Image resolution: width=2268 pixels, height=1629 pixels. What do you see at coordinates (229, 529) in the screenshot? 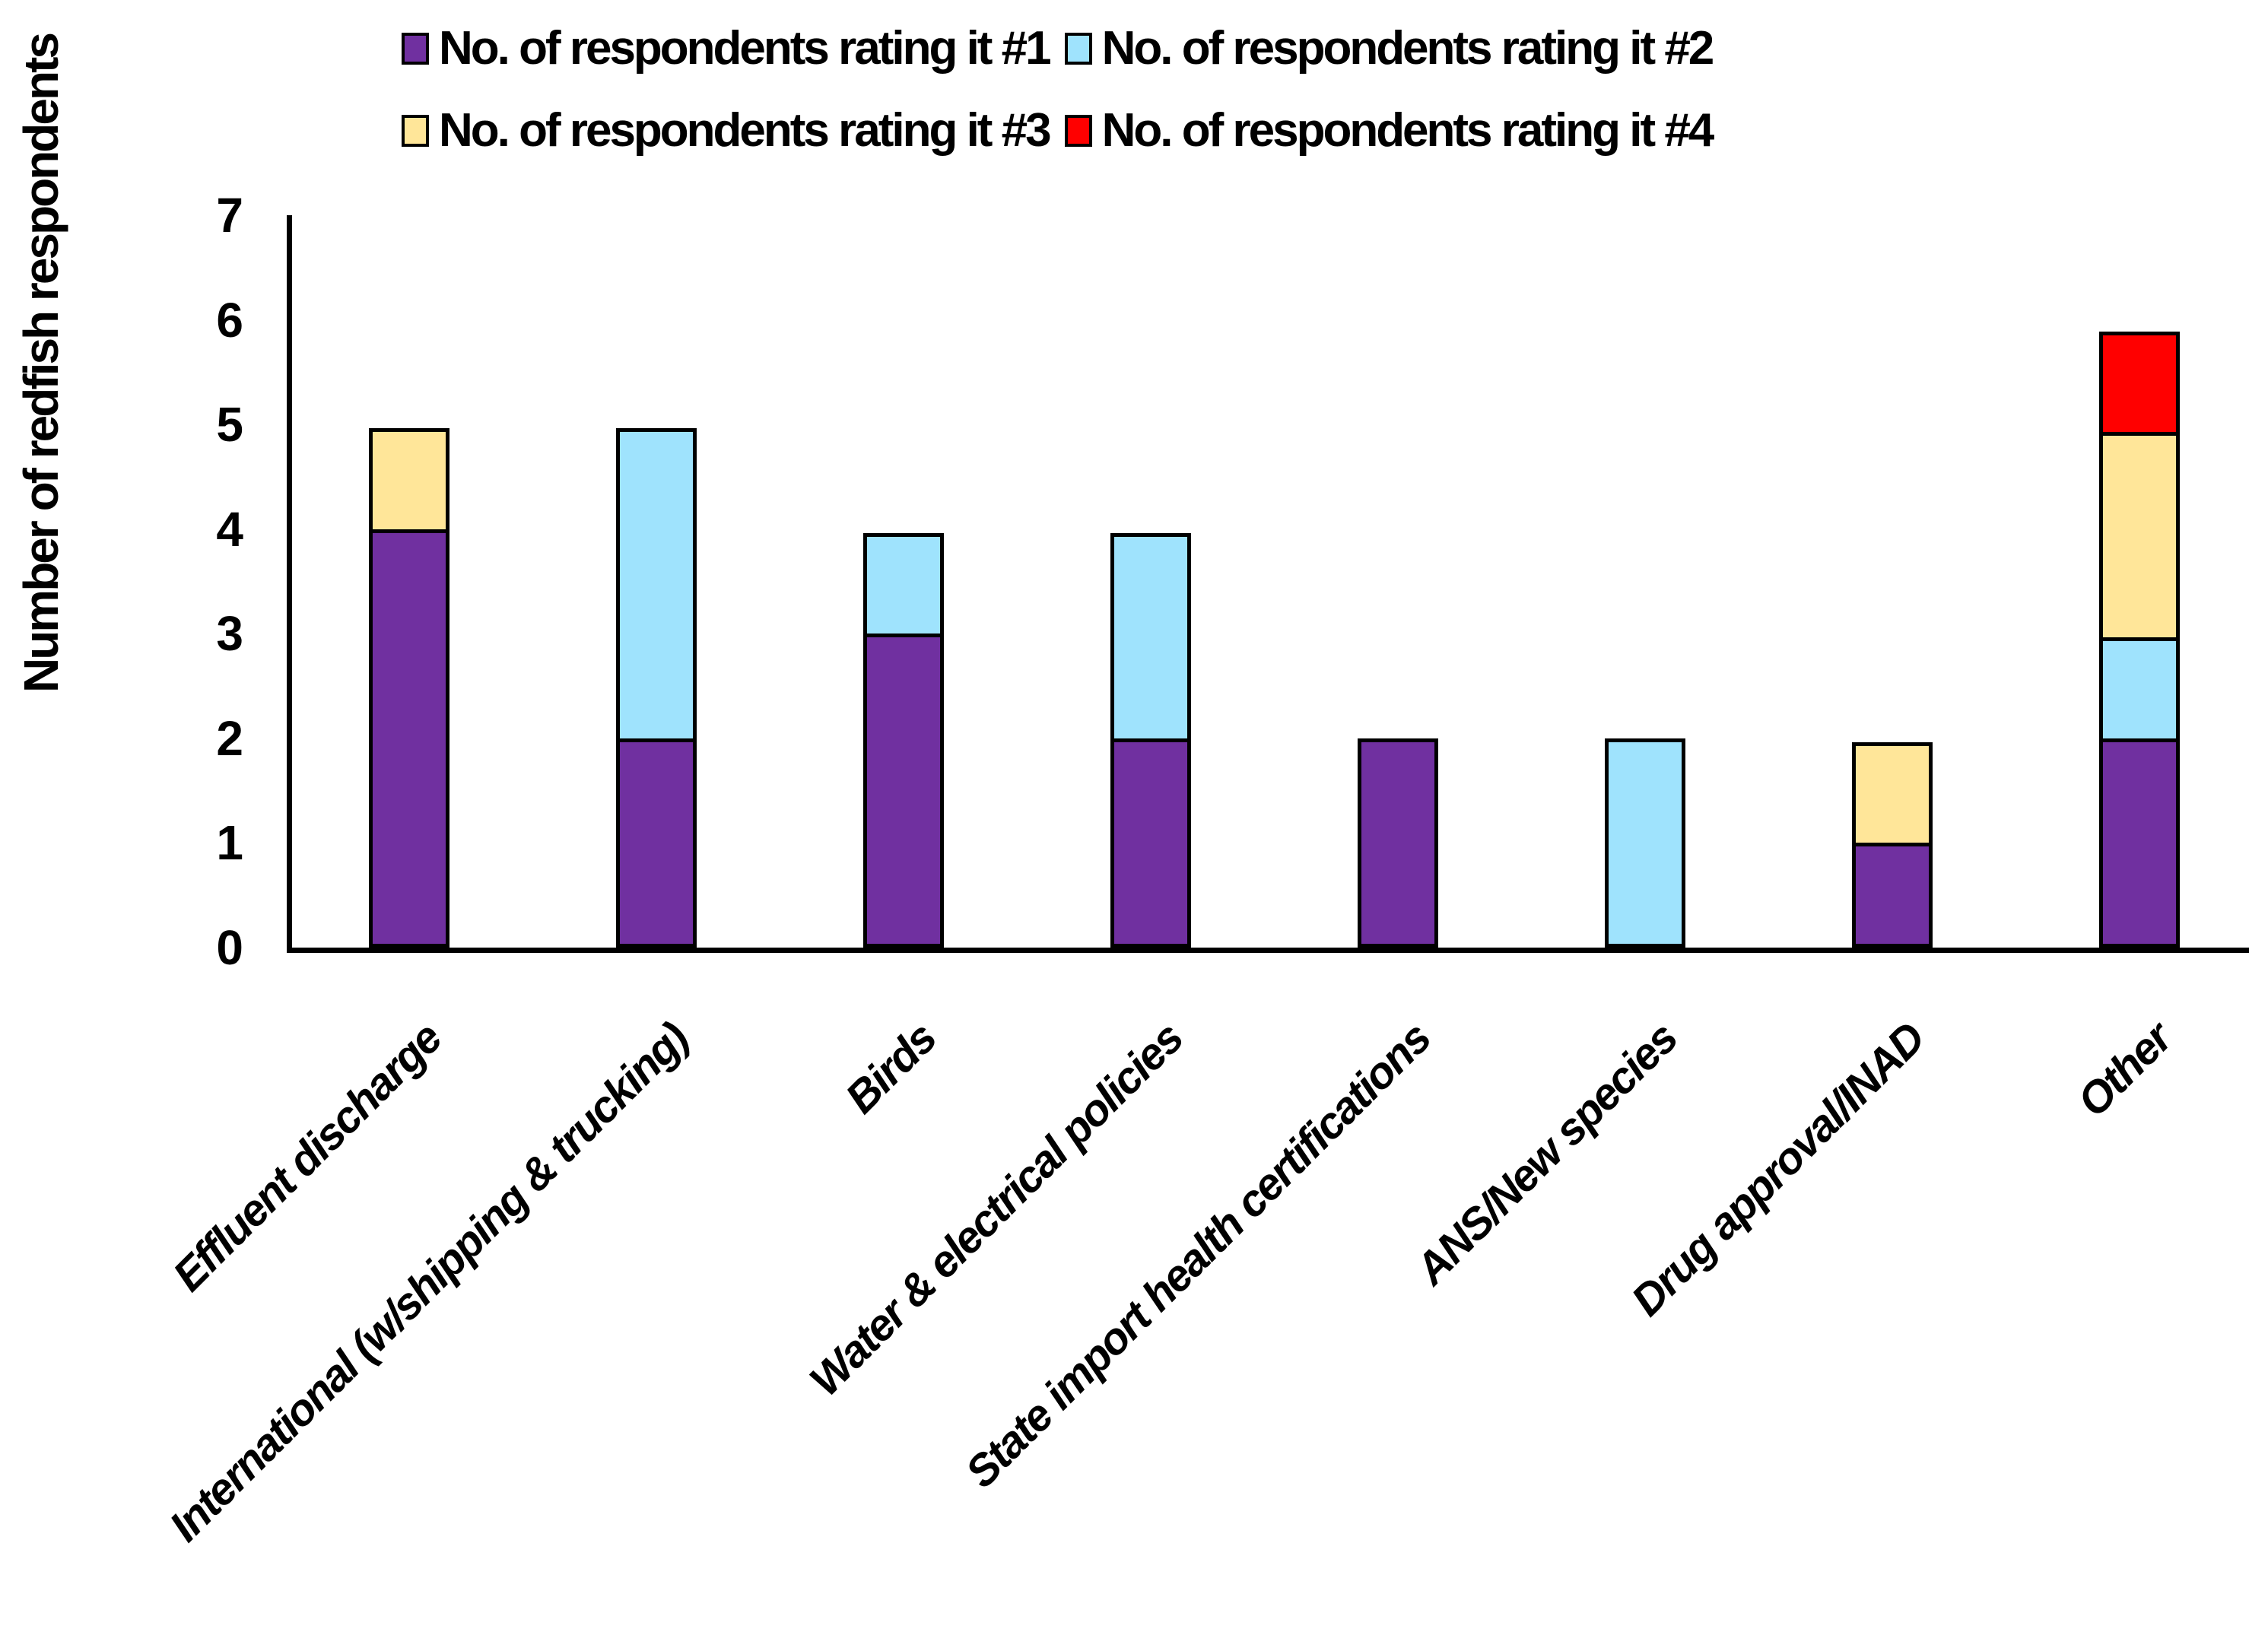
I see `y-tick-label-4: 4` at bounding box center [229, 529].